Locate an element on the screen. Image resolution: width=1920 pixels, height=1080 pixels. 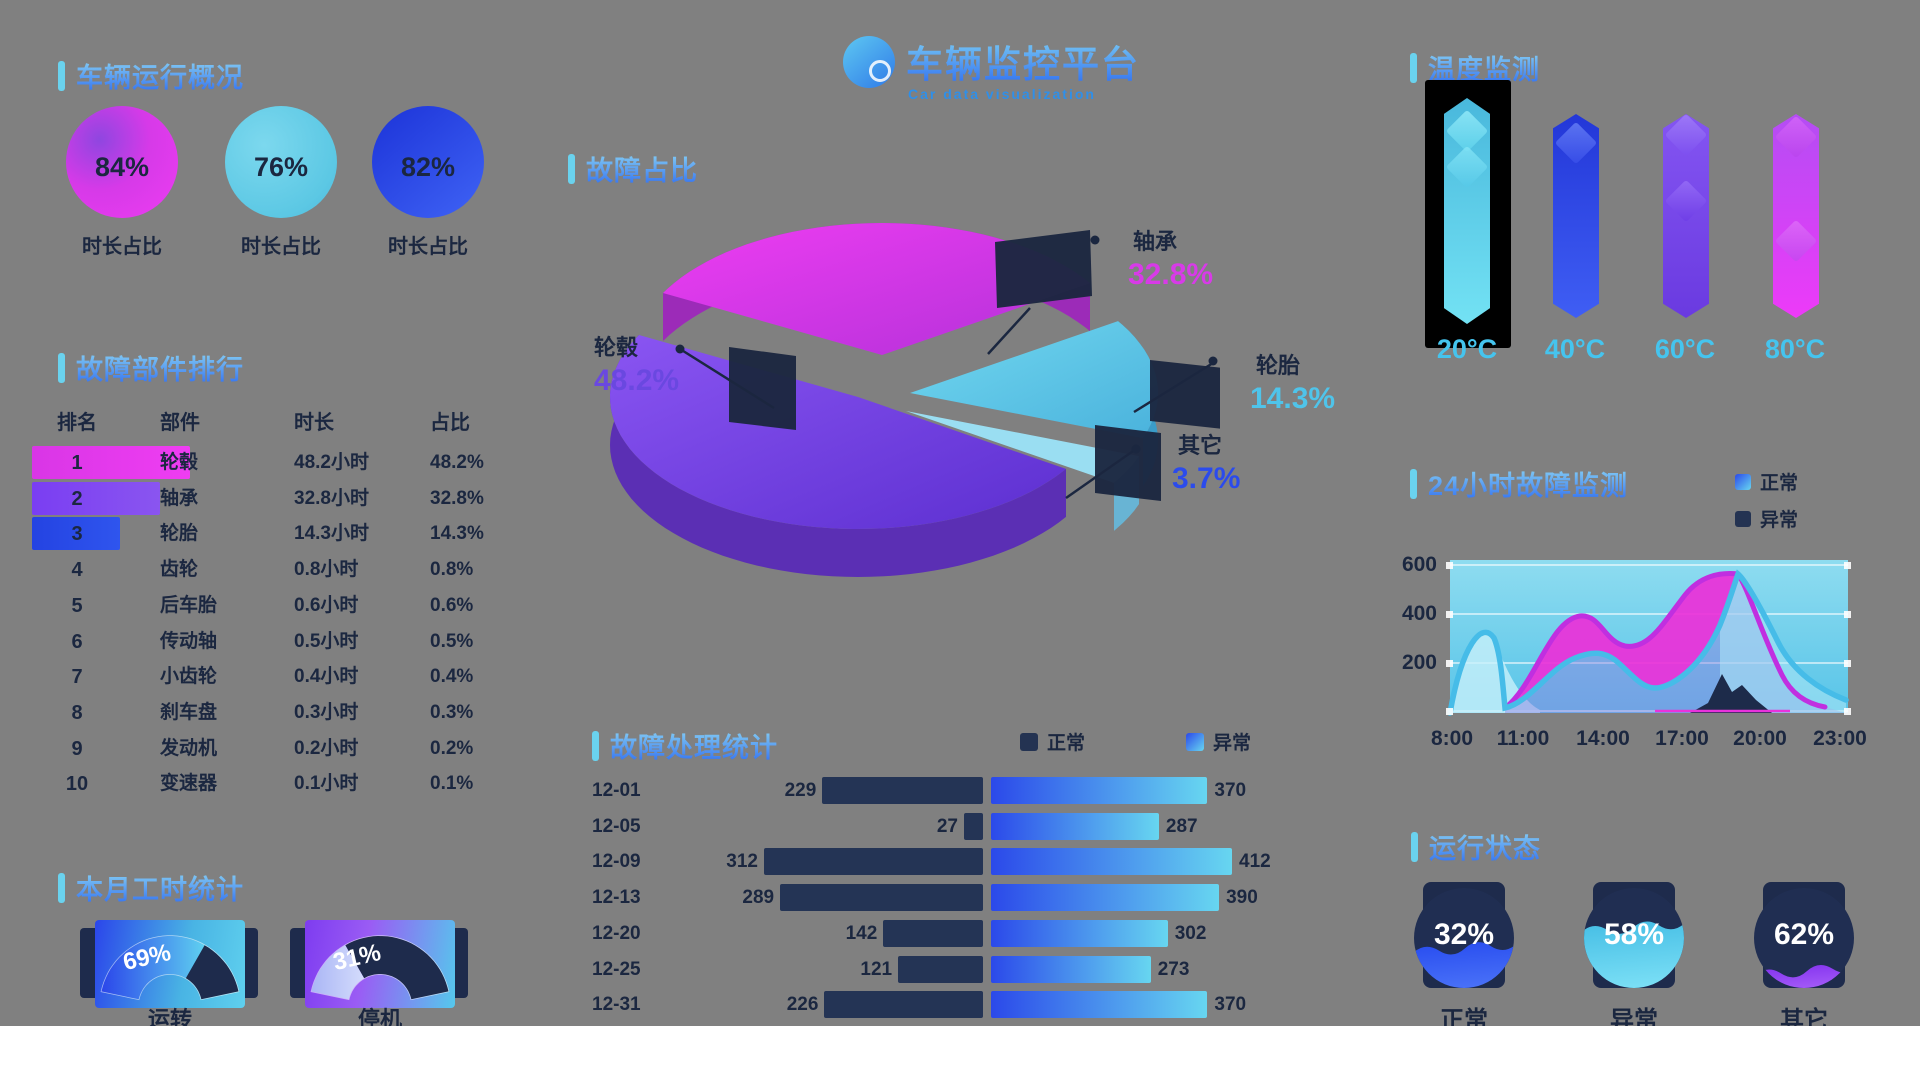
defect-normal-value: 27 is located at coordinates (947, 826).